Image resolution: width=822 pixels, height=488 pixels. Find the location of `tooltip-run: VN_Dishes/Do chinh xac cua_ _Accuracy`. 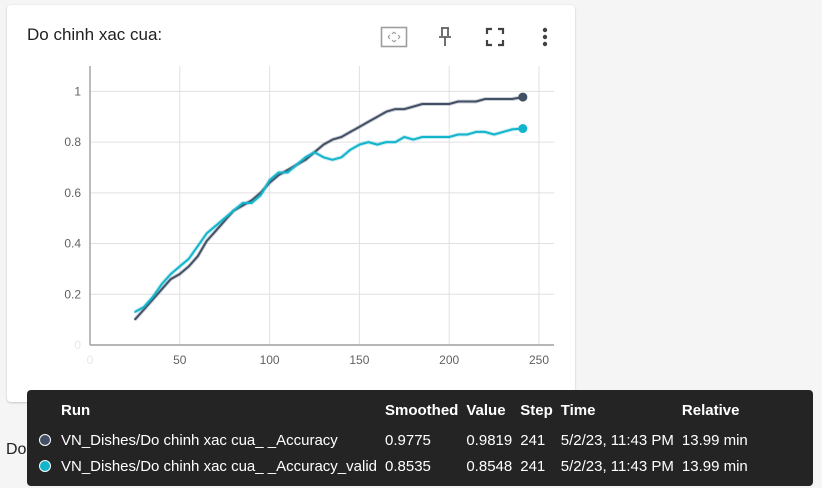

tooltip-run: VN_Dishes/Do chinh xac cua_ _Accuracy is located at coordinates (199, 440).